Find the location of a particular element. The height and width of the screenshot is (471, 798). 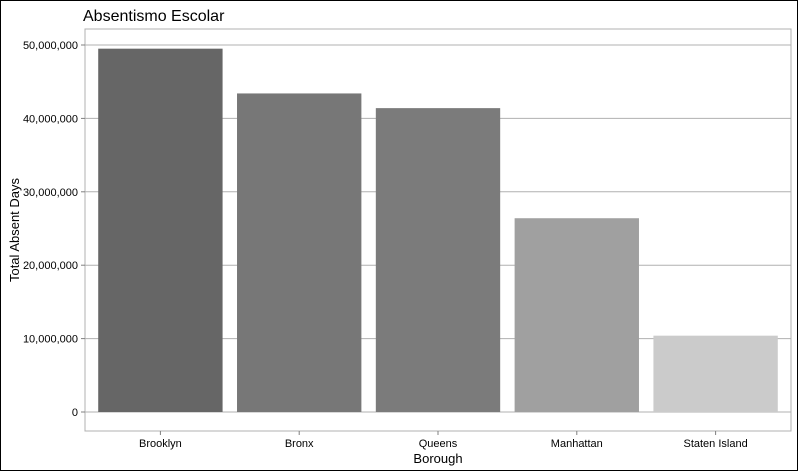

x-tick-label: Bronx is located at coordinates (299, 444).